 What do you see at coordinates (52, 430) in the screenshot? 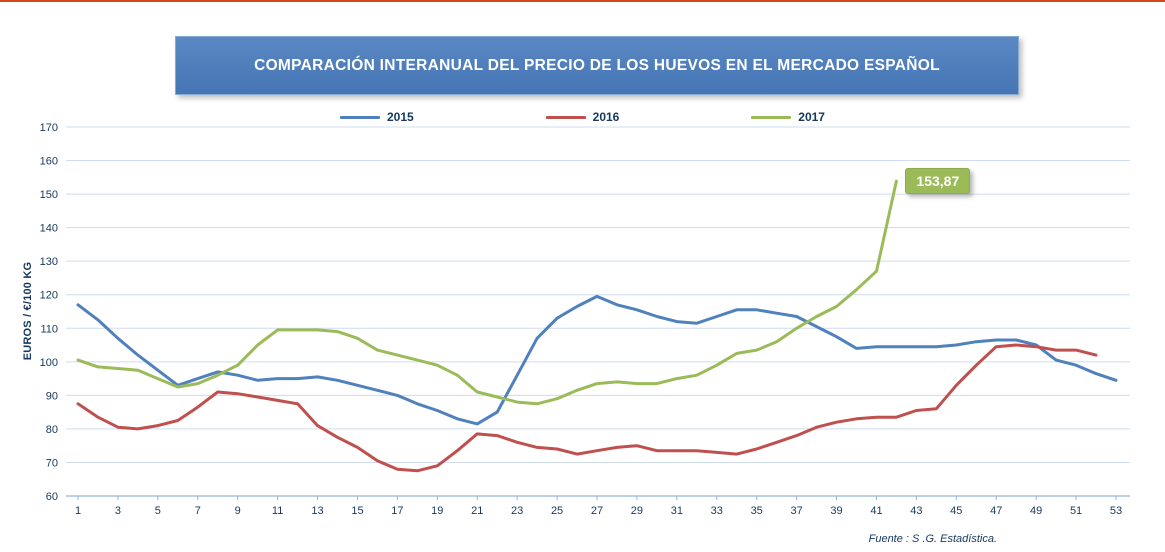
I see `y-tick-label: 80` at bounding box center [52, 430].